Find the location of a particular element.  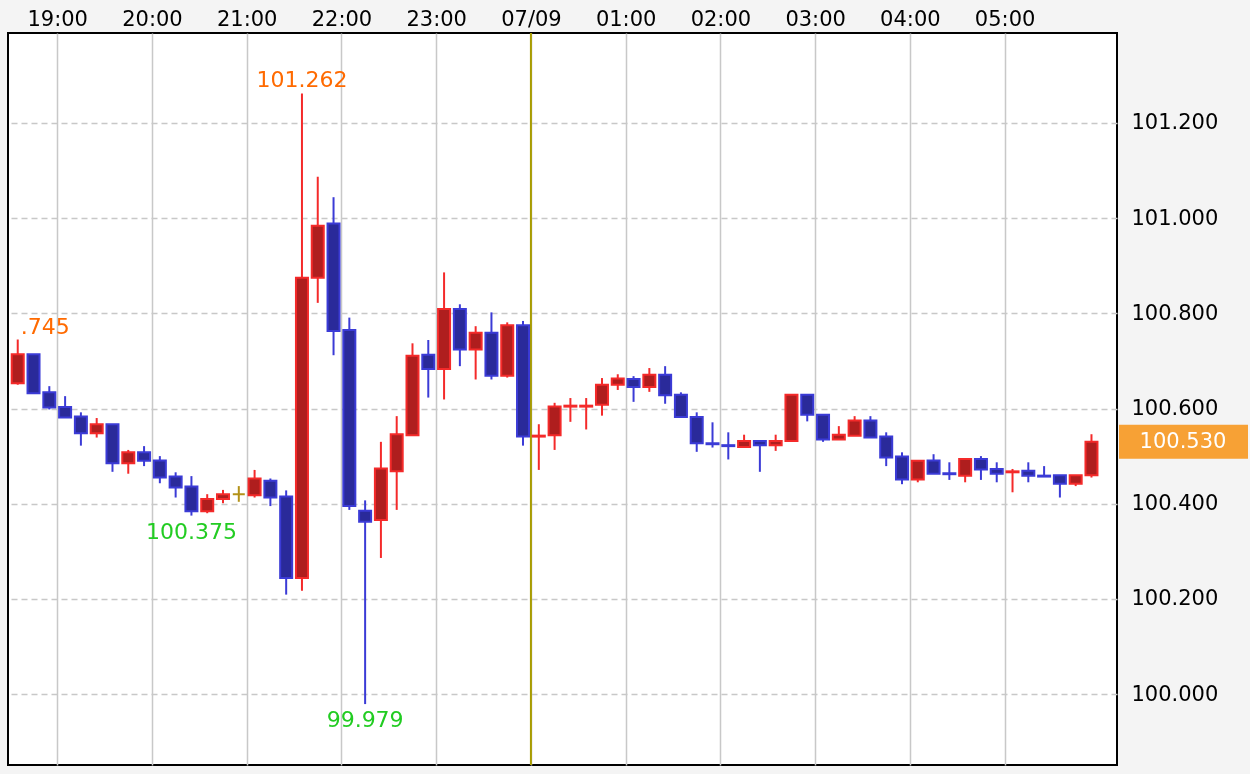

y-tick-label: 100.200 is located at coordinates (1175, 598).